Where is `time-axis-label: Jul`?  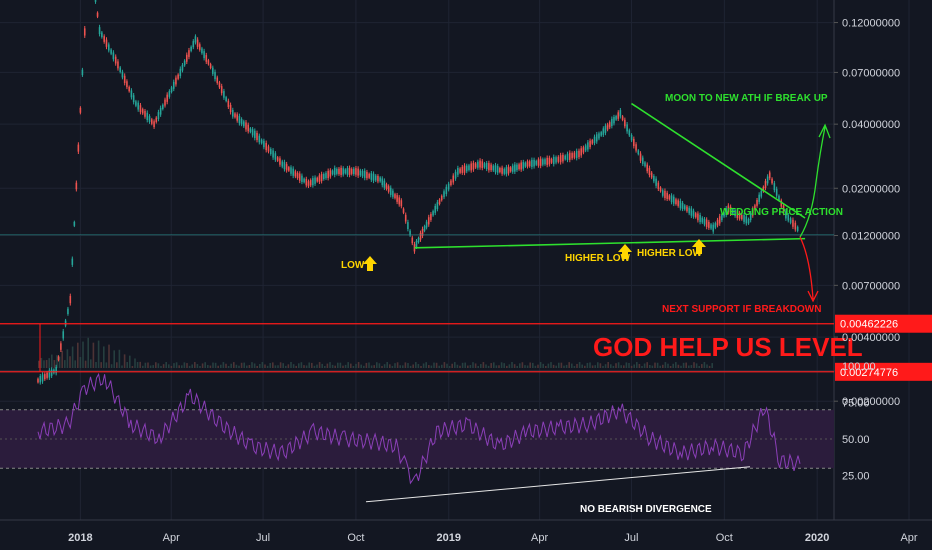
time-axis-label: Jul is located at coordinates (631, 538).